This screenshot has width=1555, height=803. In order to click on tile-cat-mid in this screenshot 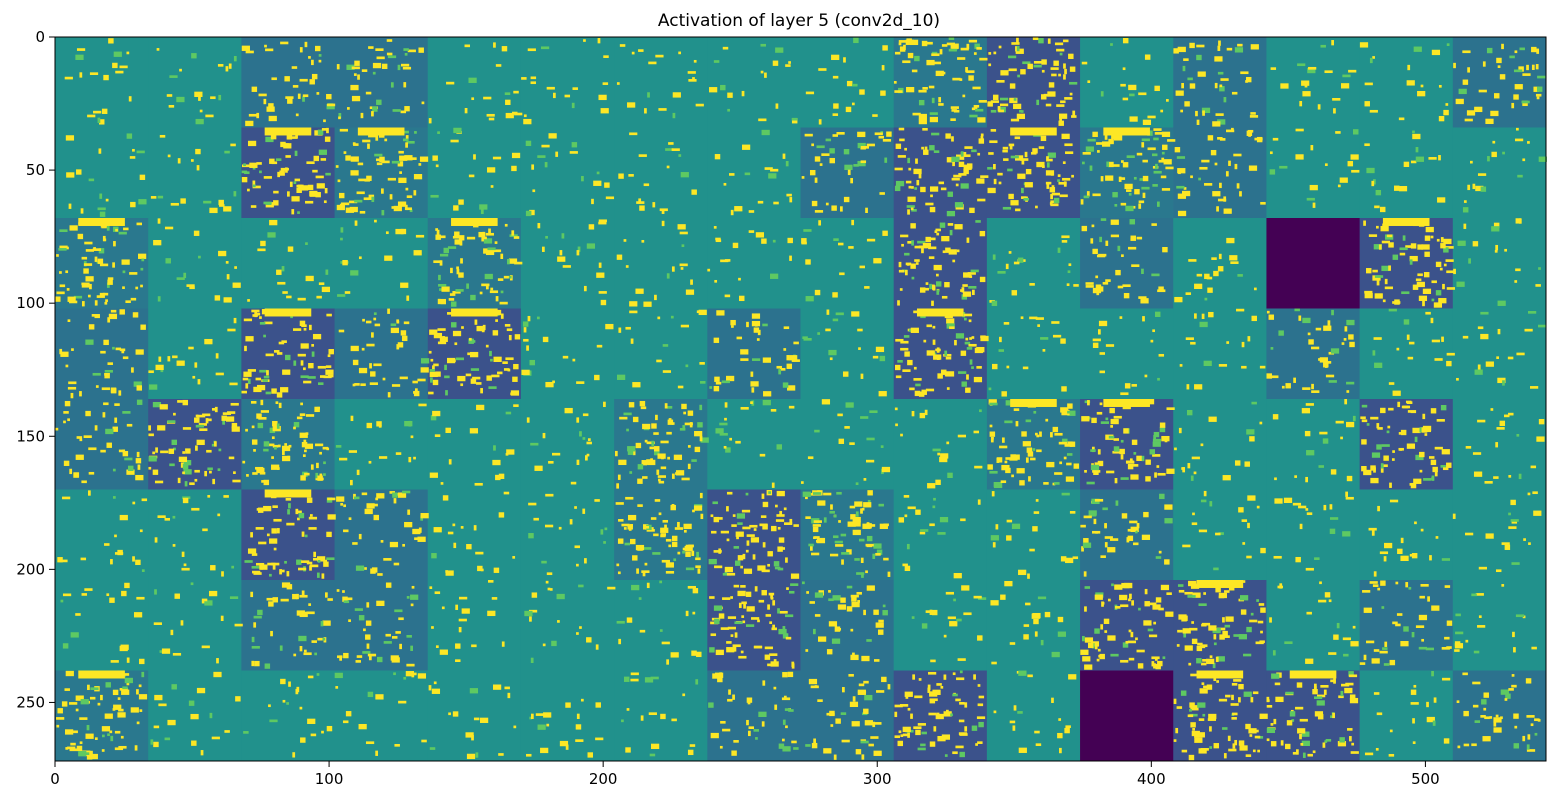, I will do `click(847, 535)`.